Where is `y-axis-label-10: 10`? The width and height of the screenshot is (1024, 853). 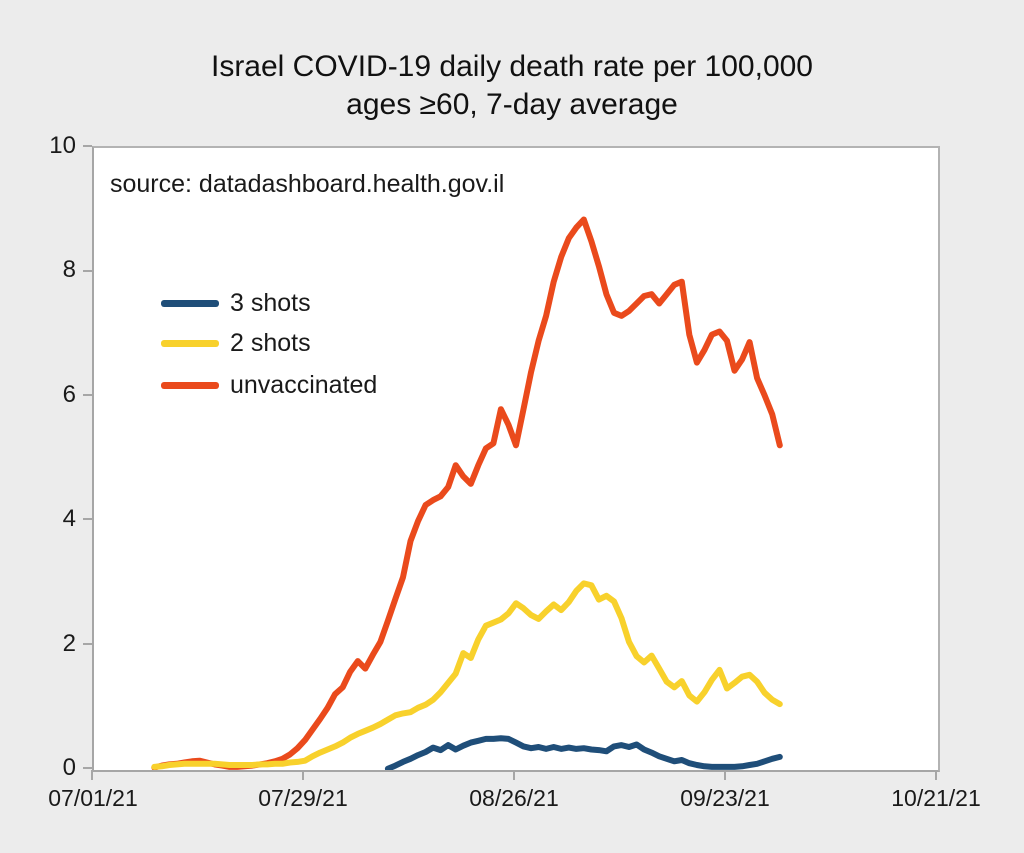 y-axis-label-10: 10 is located at coordinates (62, 145).